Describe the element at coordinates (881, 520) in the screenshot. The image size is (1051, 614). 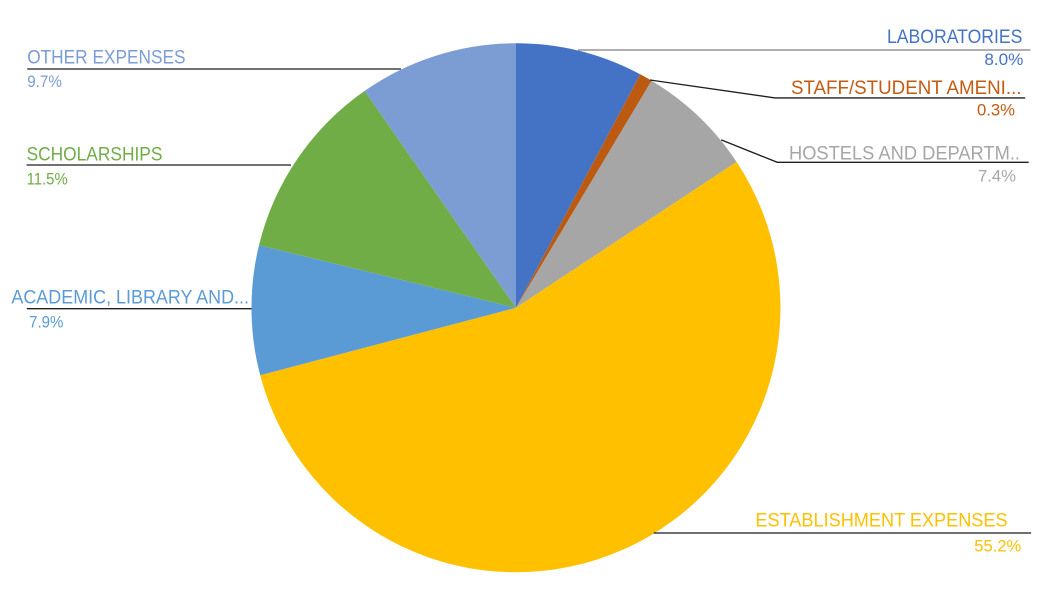
I see `svg-text: ESTABLISHMENT EXPENSES` at that location.